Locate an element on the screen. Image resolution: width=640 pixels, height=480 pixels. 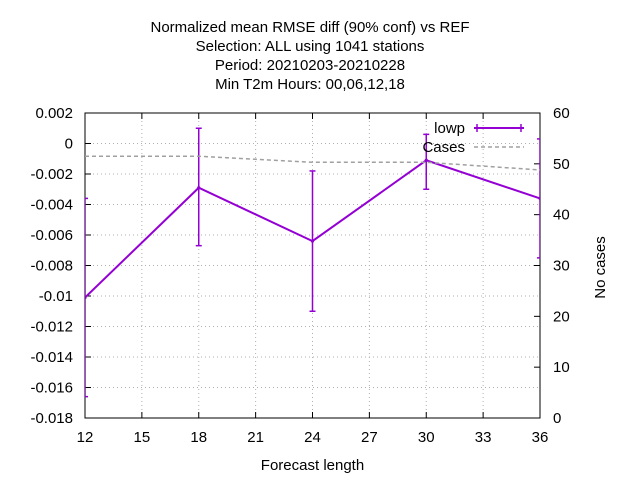
y2-tick-label: 10 is located at coordinates (561, 367).